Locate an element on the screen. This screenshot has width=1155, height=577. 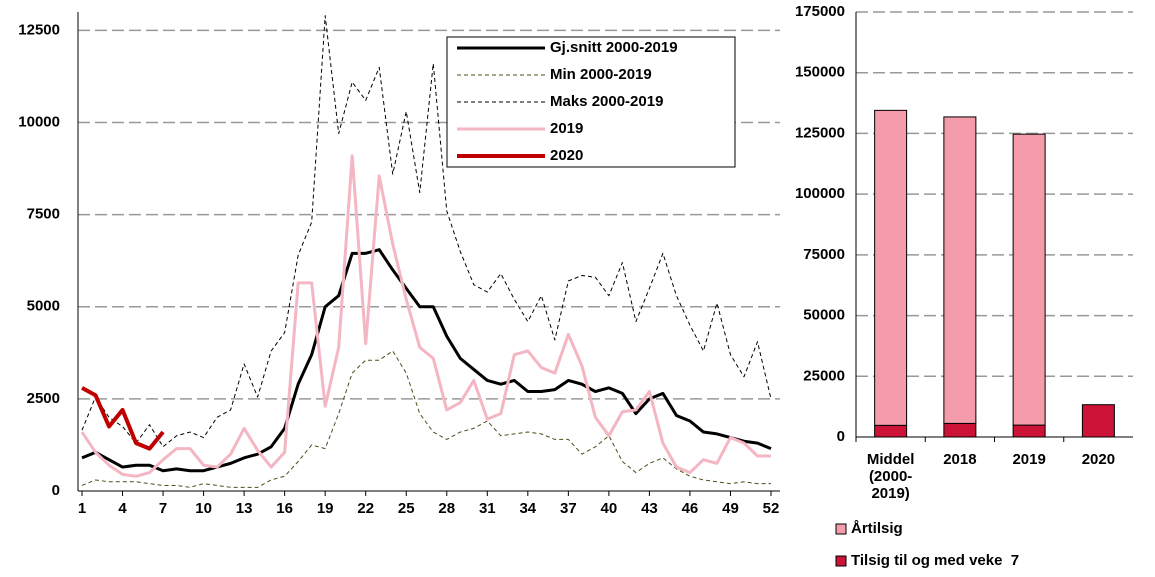
x-tick-label: 46 is located at coordinates (690, 508).